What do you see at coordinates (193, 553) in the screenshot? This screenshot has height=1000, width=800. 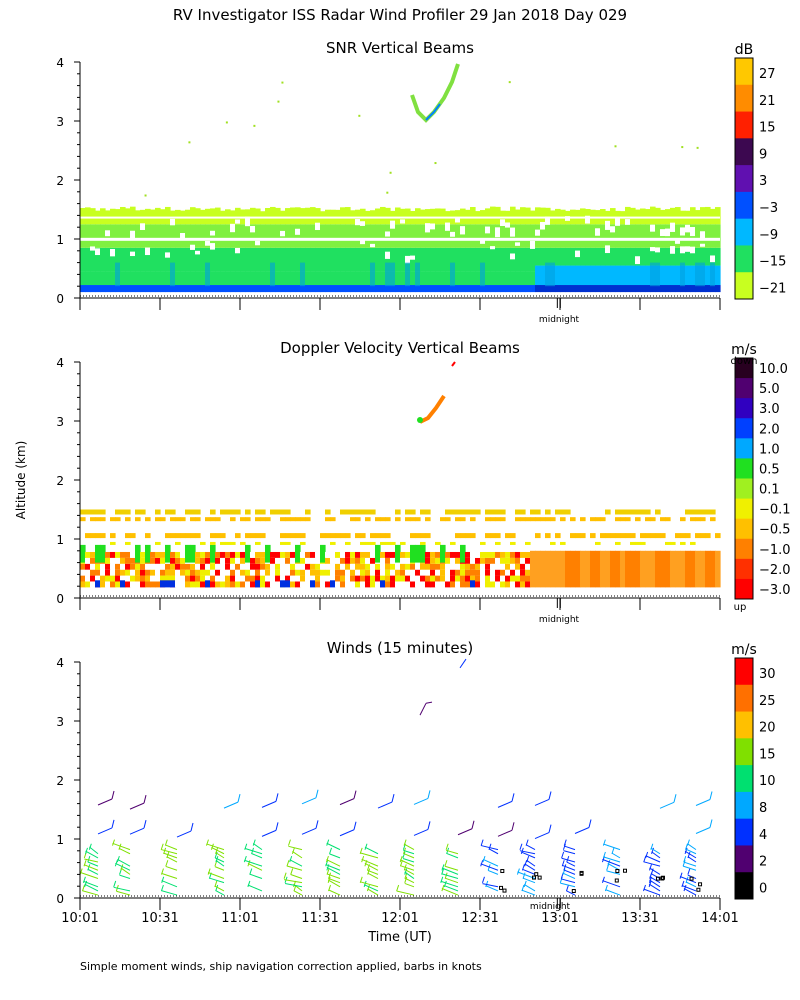 I see `doppler-plume` at bounding box center [193, 553].